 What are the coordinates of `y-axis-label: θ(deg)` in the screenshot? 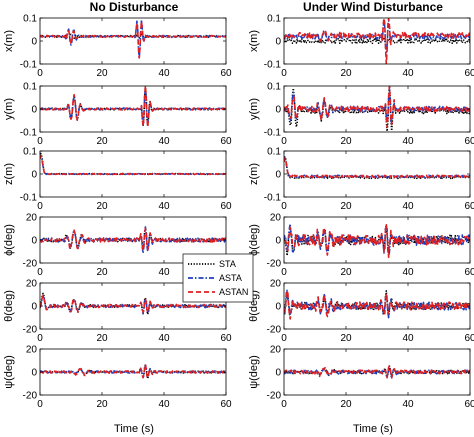 It's located at (9, 306).